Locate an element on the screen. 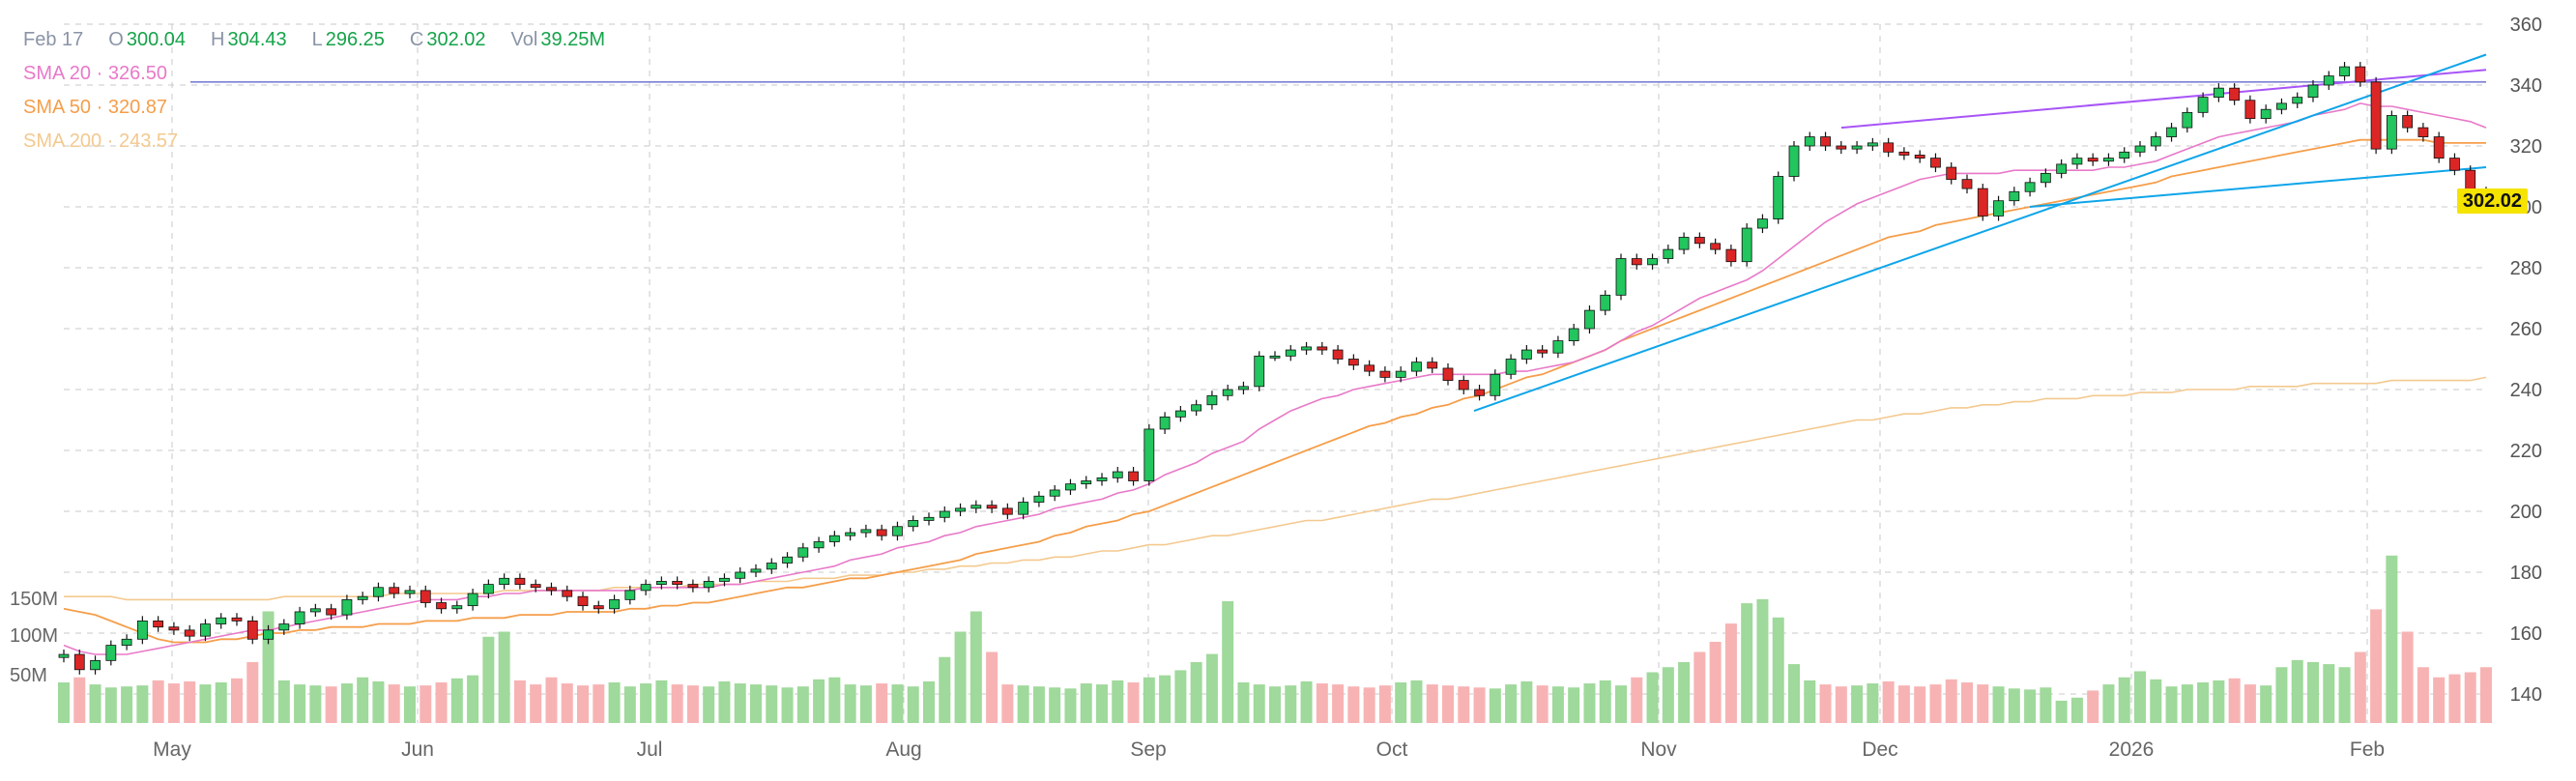 The width and height of the screenshot is (2576, 781). y-tick-label: 160 is located at coordinates (2526, 634).